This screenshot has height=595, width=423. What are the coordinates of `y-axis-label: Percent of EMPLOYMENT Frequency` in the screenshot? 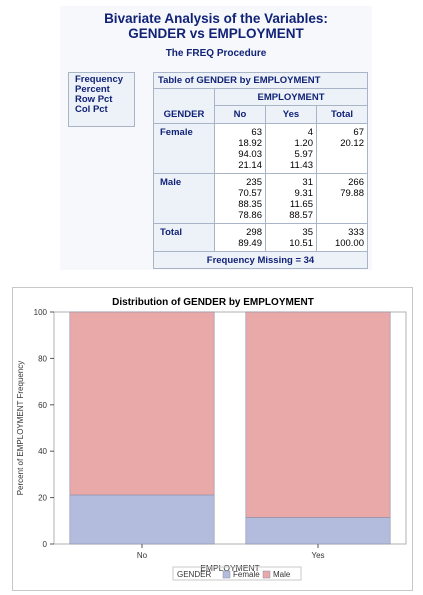 It's located at (20, 428).